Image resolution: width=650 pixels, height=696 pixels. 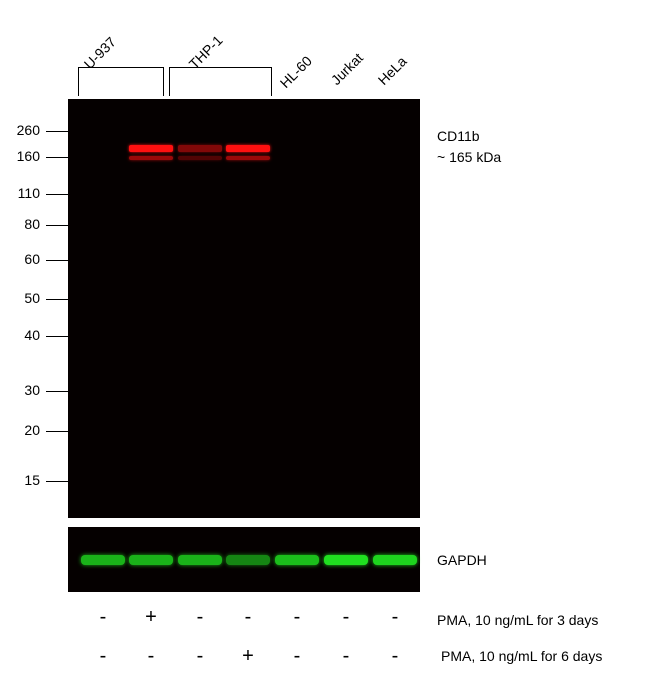 What do you see at coordinates (28, 130) in the screenshot?
I see `marker-label: 260` at bounding box center [28, 130].